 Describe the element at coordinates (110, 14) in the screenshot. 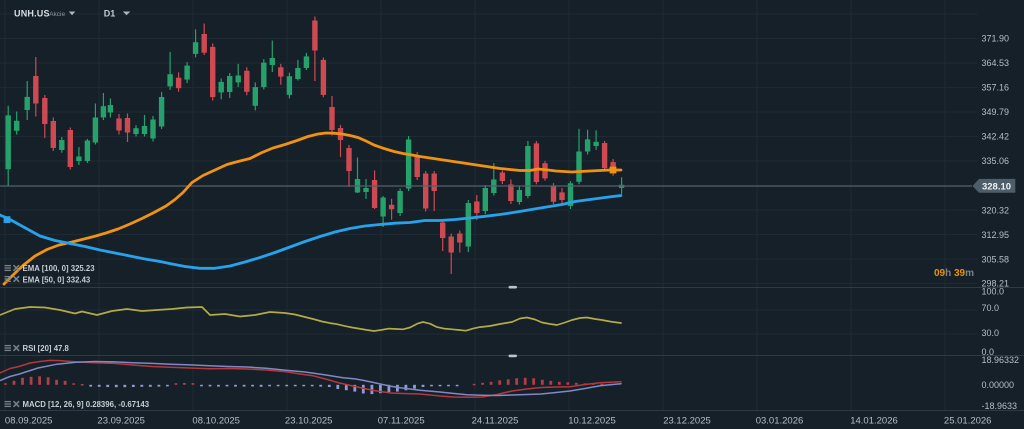

I see `svg-text: D1` at that location.